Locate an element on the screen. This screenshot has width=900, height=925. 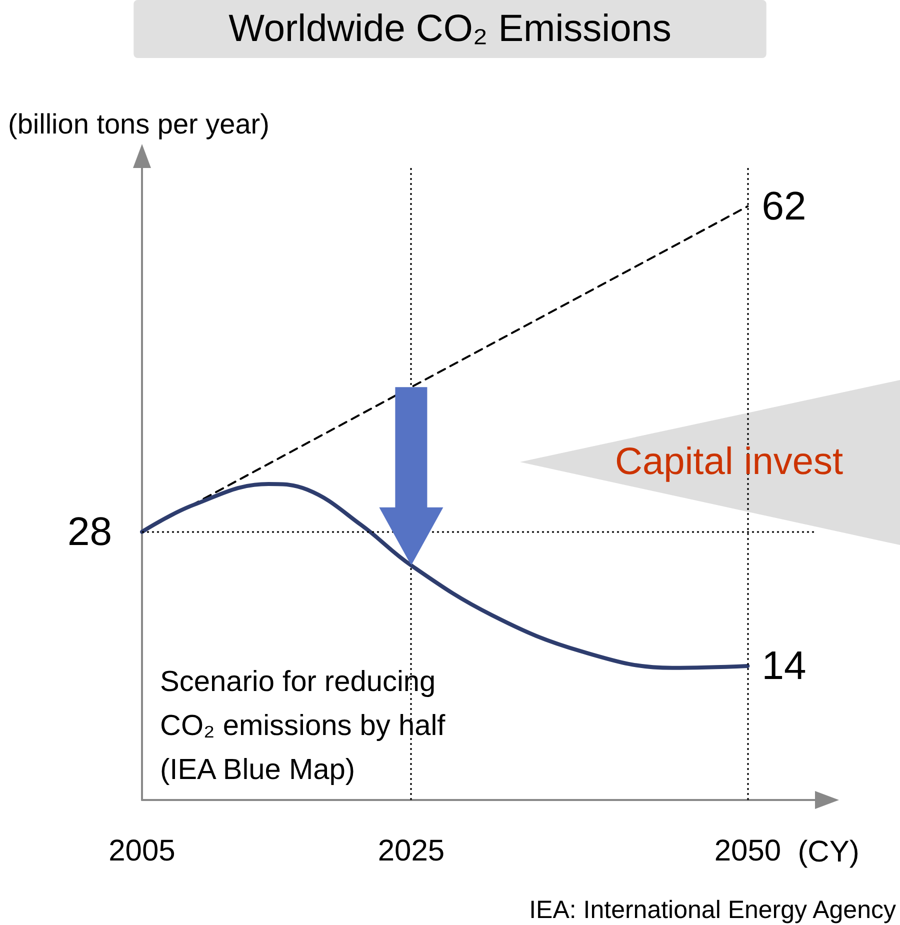
chart-title: Worldwide CO₂ Emissions is located at coordinates (450, 29).